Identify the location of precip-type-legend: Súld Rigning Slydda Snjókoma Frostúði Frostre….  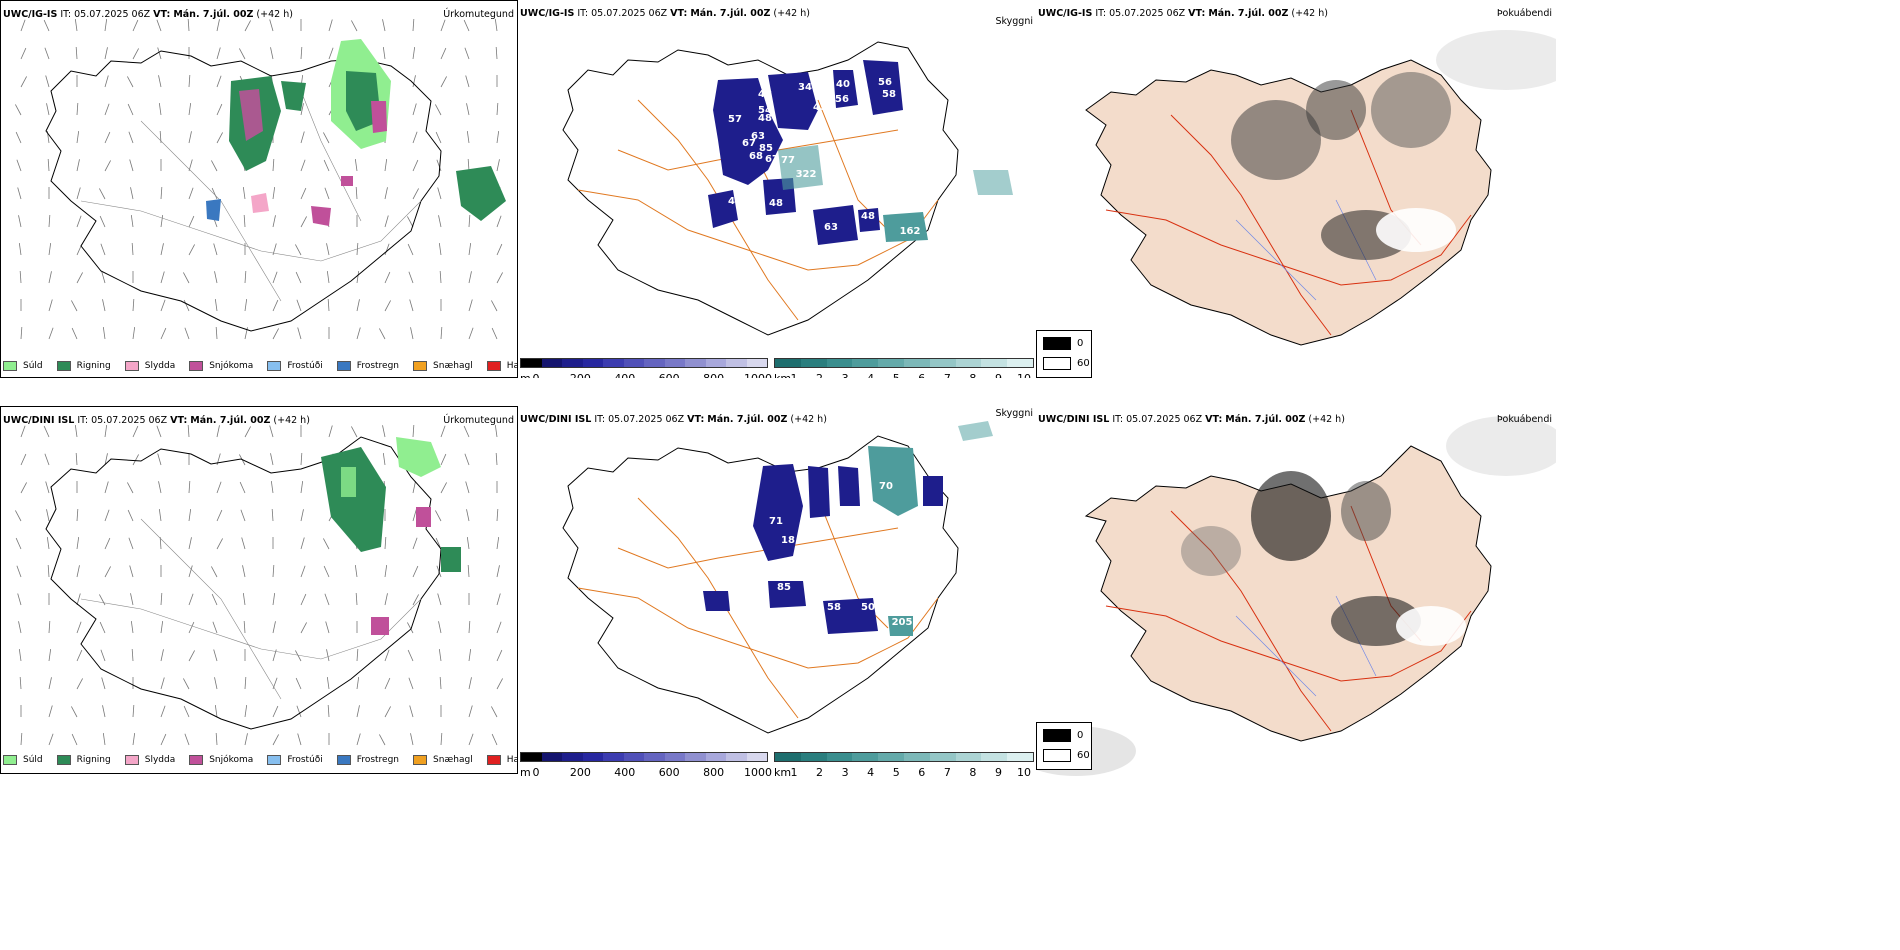
(260, 365).